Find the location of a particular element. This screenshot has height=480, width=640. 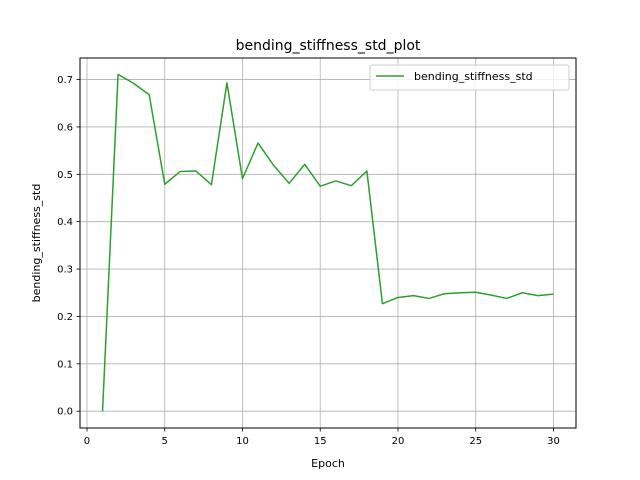

legend-box is located at coordinates (469, 77).